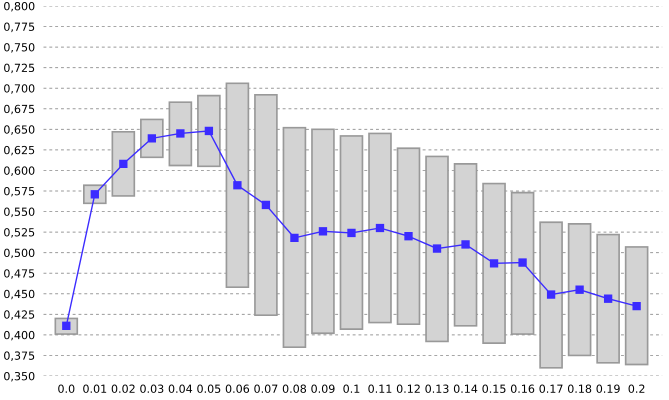  What do you see at coordinates (19, 335) in the screenshot?
I see `y-tick-label: 0,400` at bounding box center [19, 335].